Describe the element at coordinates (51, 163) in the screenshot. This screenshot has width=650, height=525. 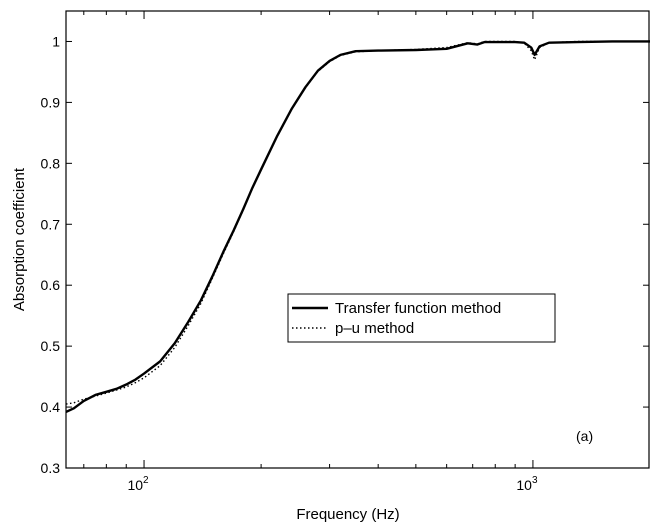
I see `y-tick-label: 0.8` at that location.